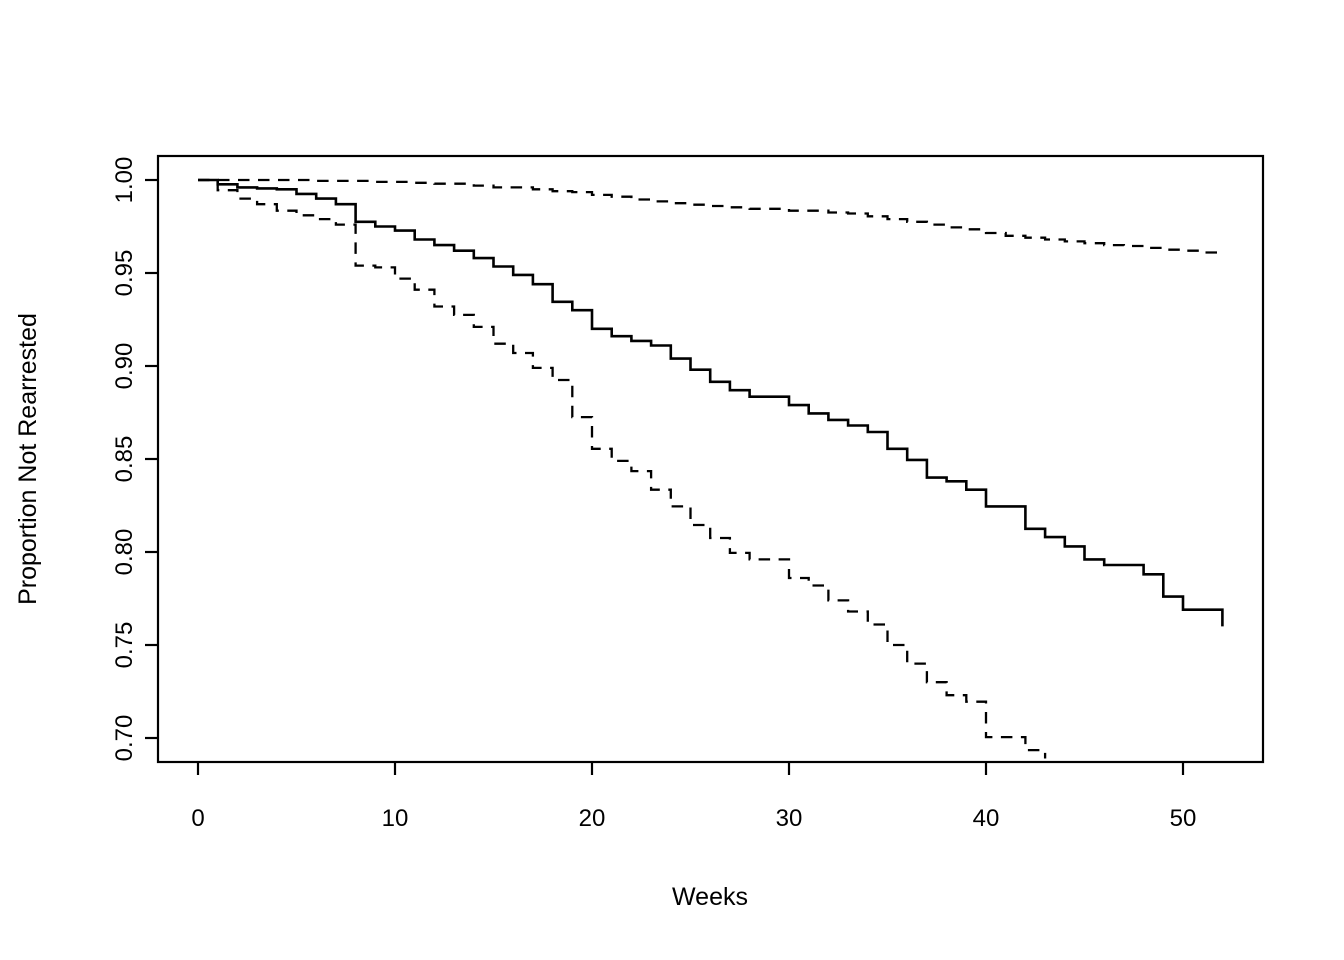 This screenshot has width=1344, height=960. What do you see at coordinates (395, 818) in the screenshot?
I see `x-tick-label: 10` at bounding box center [395, 818].